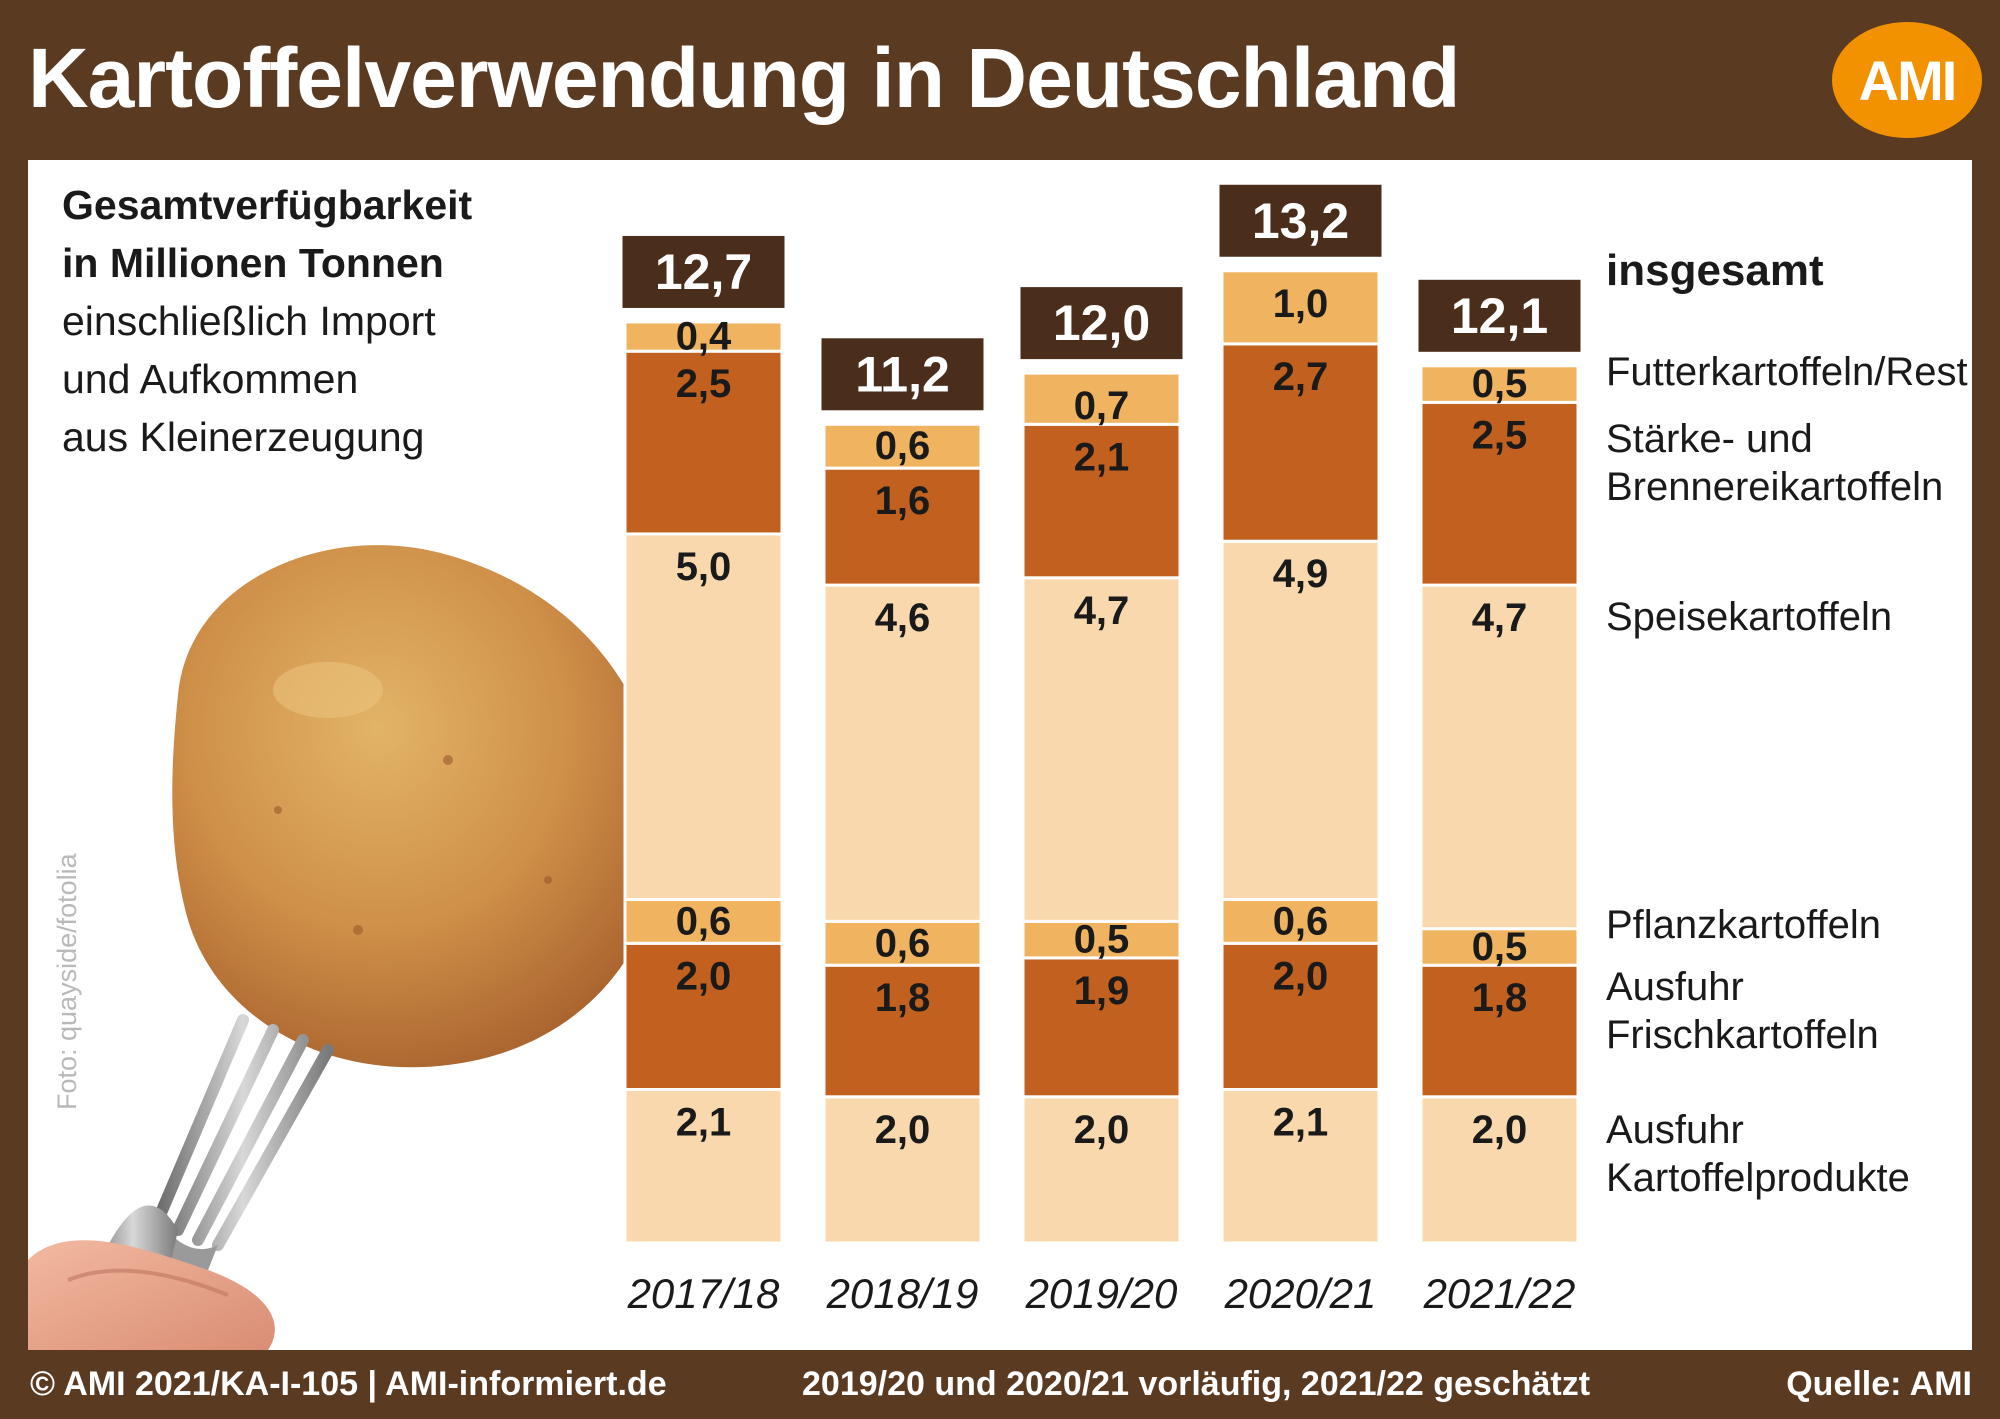 This screenshot has height=1419, width=2000. I want to click on category-label: 2019/20, so click(1101, 1293).